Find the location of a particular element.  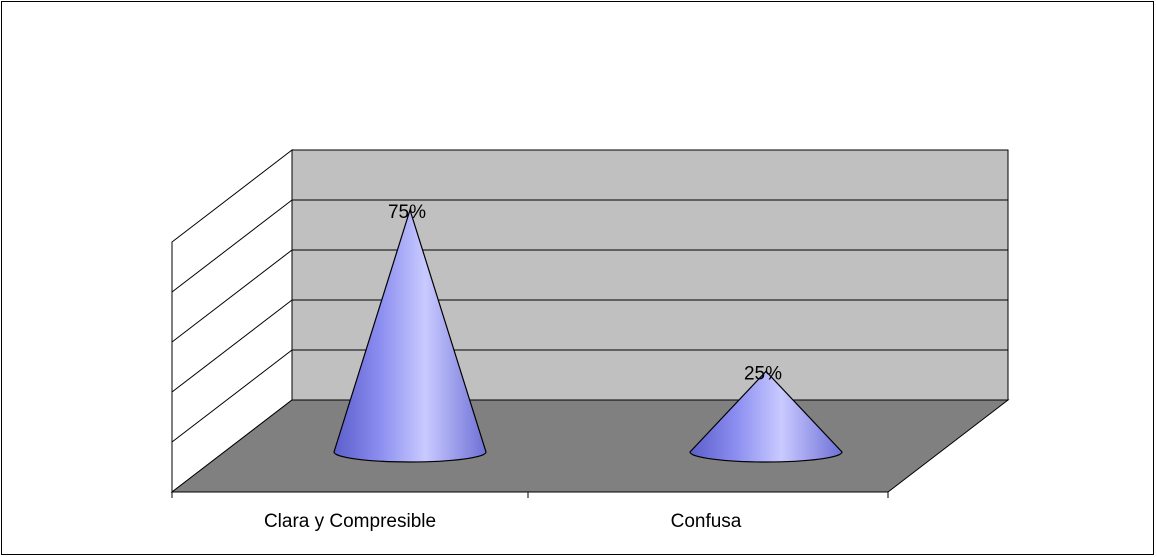

x-tick-label-clara: Clara y Compresible is located at coordinates (350, 521).